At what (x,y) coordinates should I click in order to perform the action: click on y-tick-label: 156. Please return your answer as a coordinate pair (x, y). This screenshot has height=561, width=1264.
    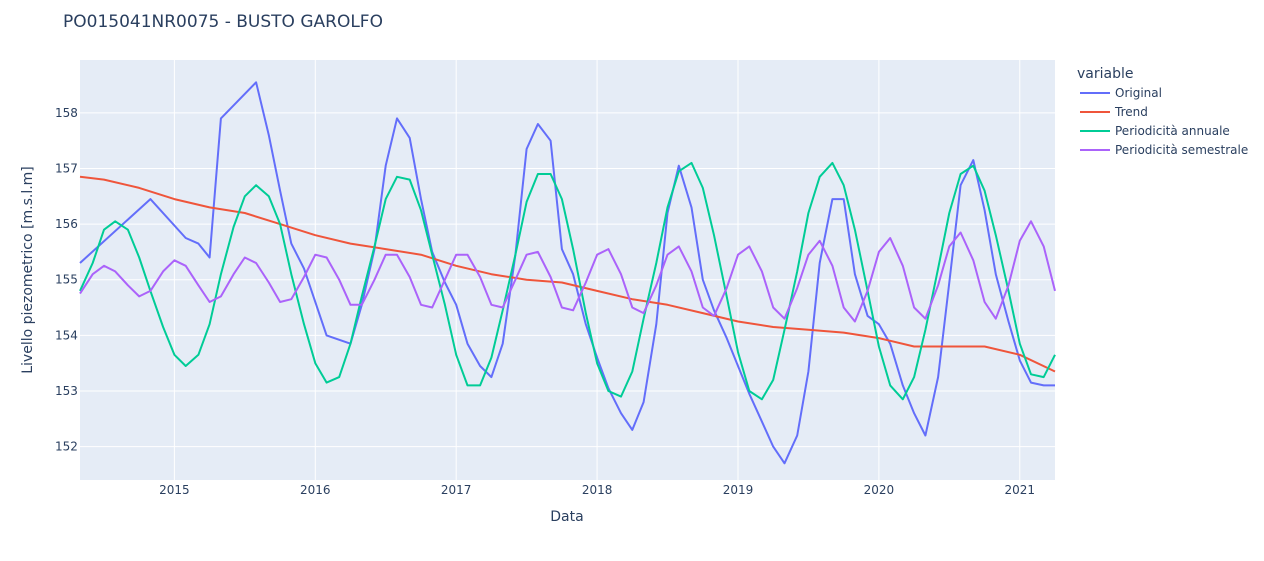
    Looking at the image, I should click on (66, 224).